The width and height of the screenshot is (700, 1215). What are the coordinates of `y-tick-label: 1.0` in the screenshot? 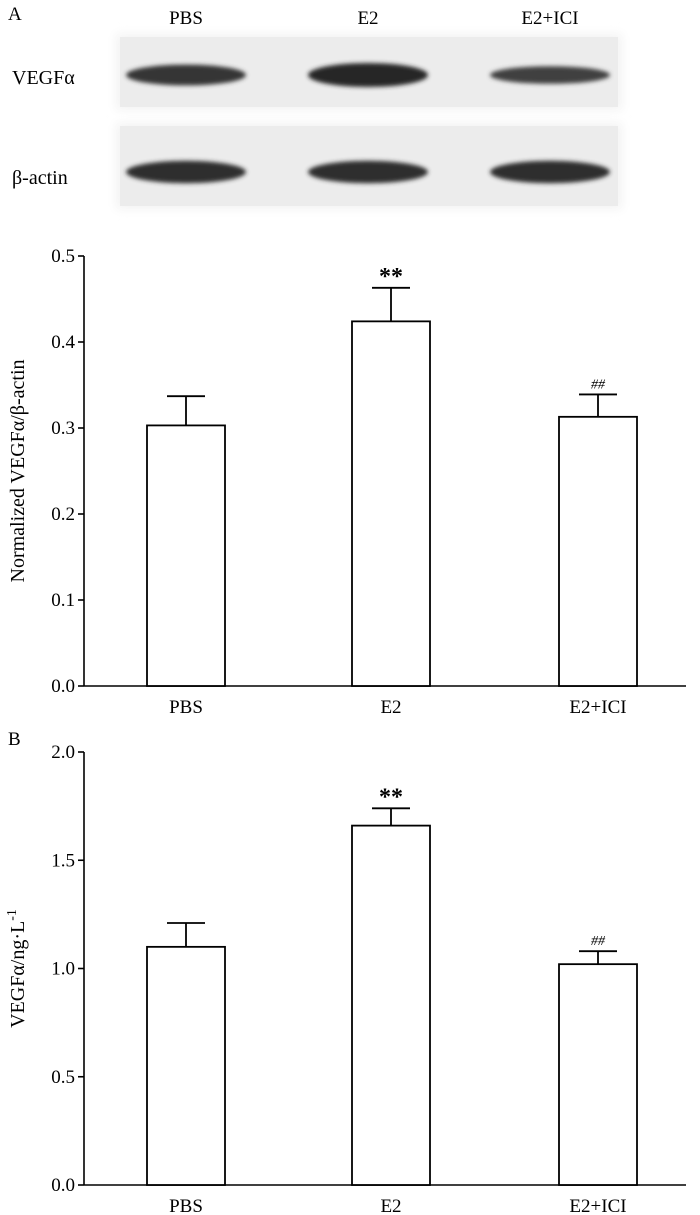 It's located at (63, 969).